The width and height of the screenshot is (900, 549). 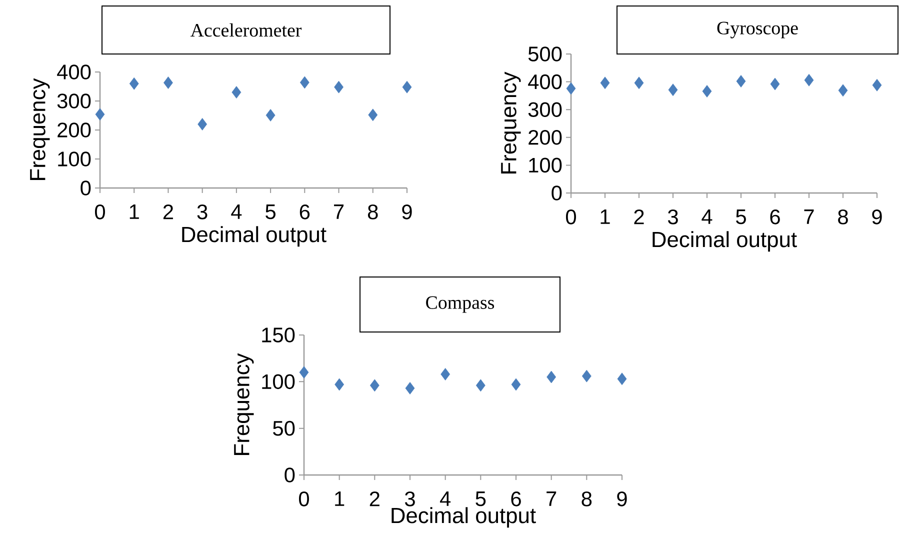 What do you see at coordinates (757, 30) in the screenshot?
I see `chart-title: Gyroscope` at bounding box center [757, 30].